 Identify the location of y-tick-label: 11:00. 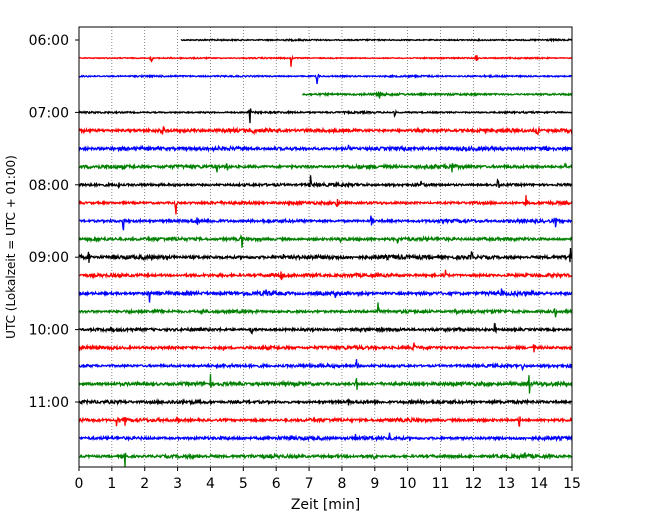
(49, 403).